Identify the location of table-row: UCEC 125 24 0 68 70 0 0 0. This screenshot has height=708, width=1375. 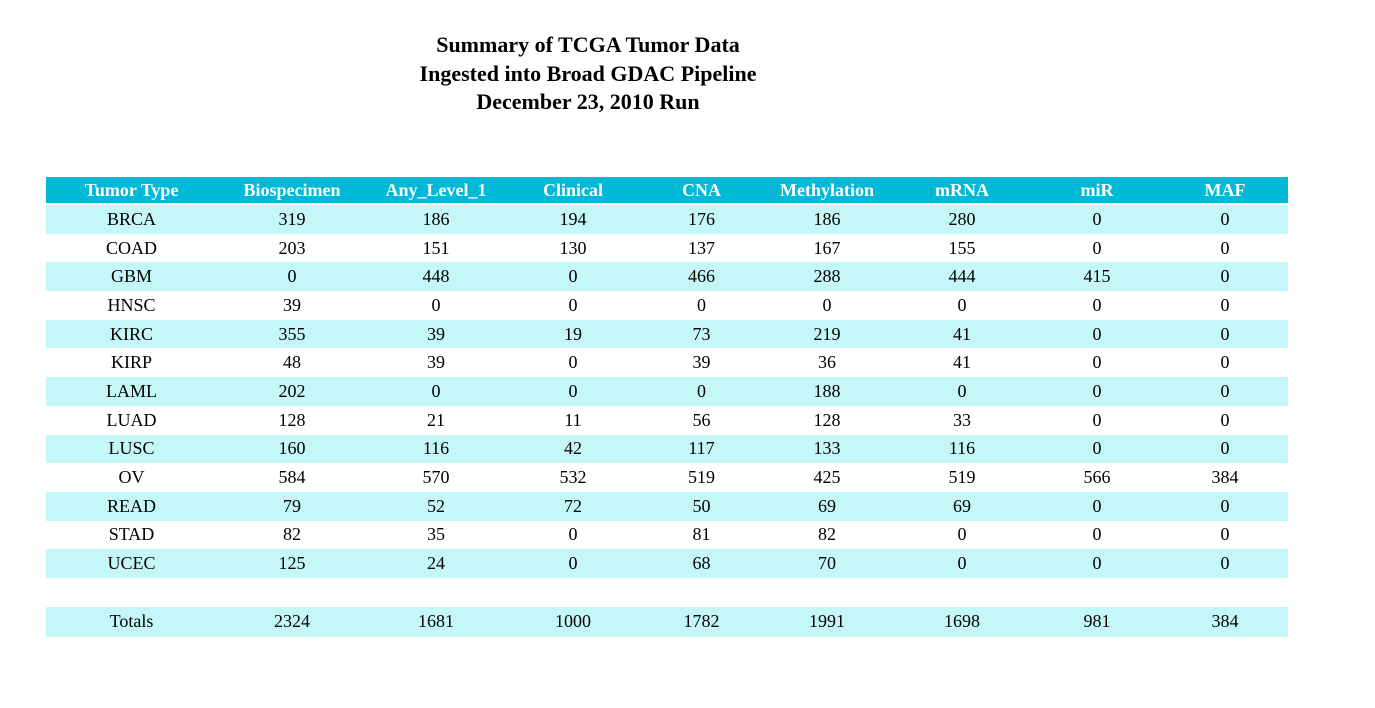
(667, 563).